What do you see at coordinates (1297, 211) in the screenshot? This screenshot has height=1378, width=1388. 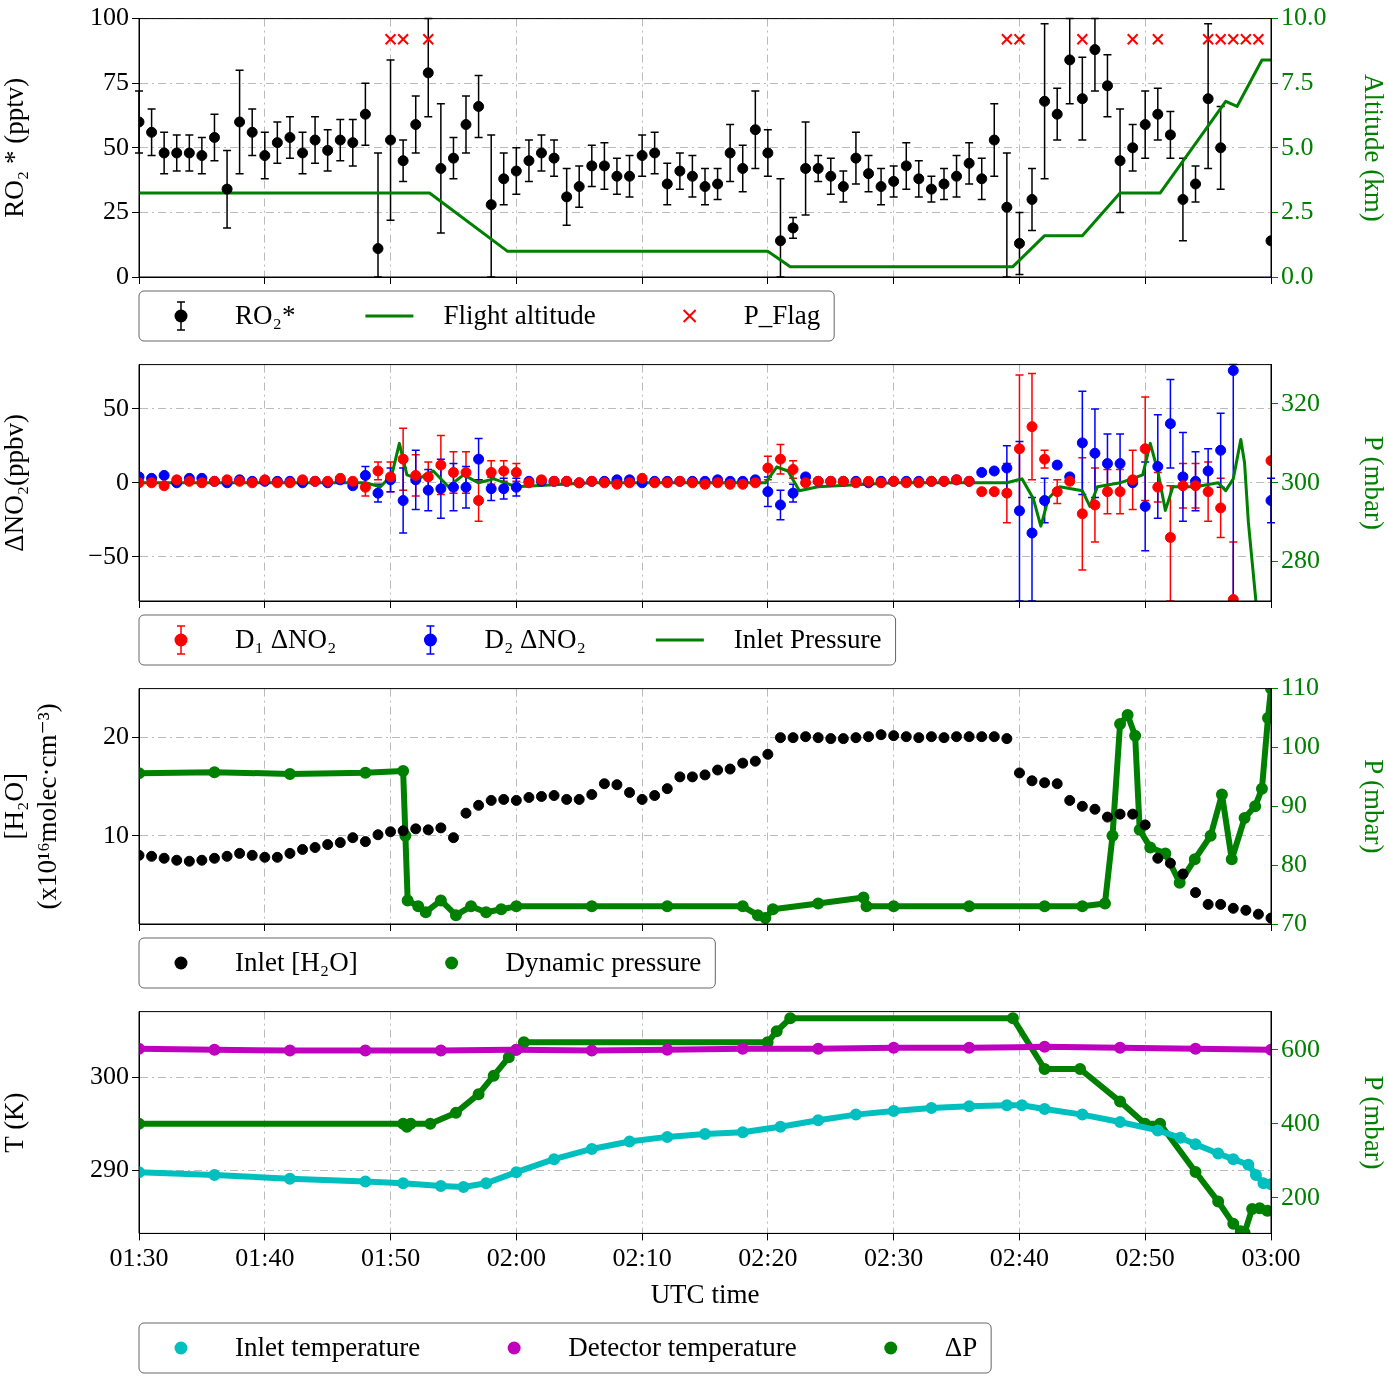 I see `y2-tick-label: 2.5` at bounding box center [1297, 211].